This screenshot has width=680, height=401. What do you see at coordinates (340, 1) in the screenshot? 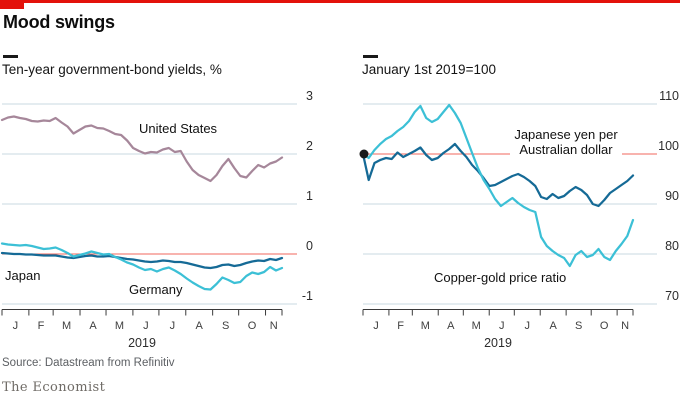
I see `top-red-rule` at bounding box center [340, 1].